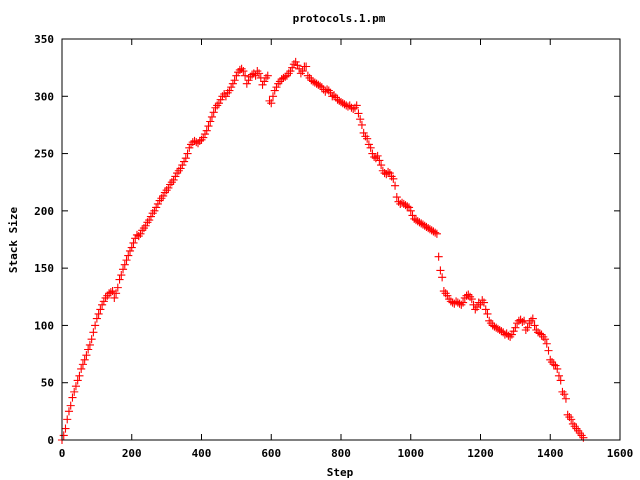  What do you see at coordinates (44, 325) in the screenshot?
I see `y-tick-label: 100` at bounding box center [44, 325].